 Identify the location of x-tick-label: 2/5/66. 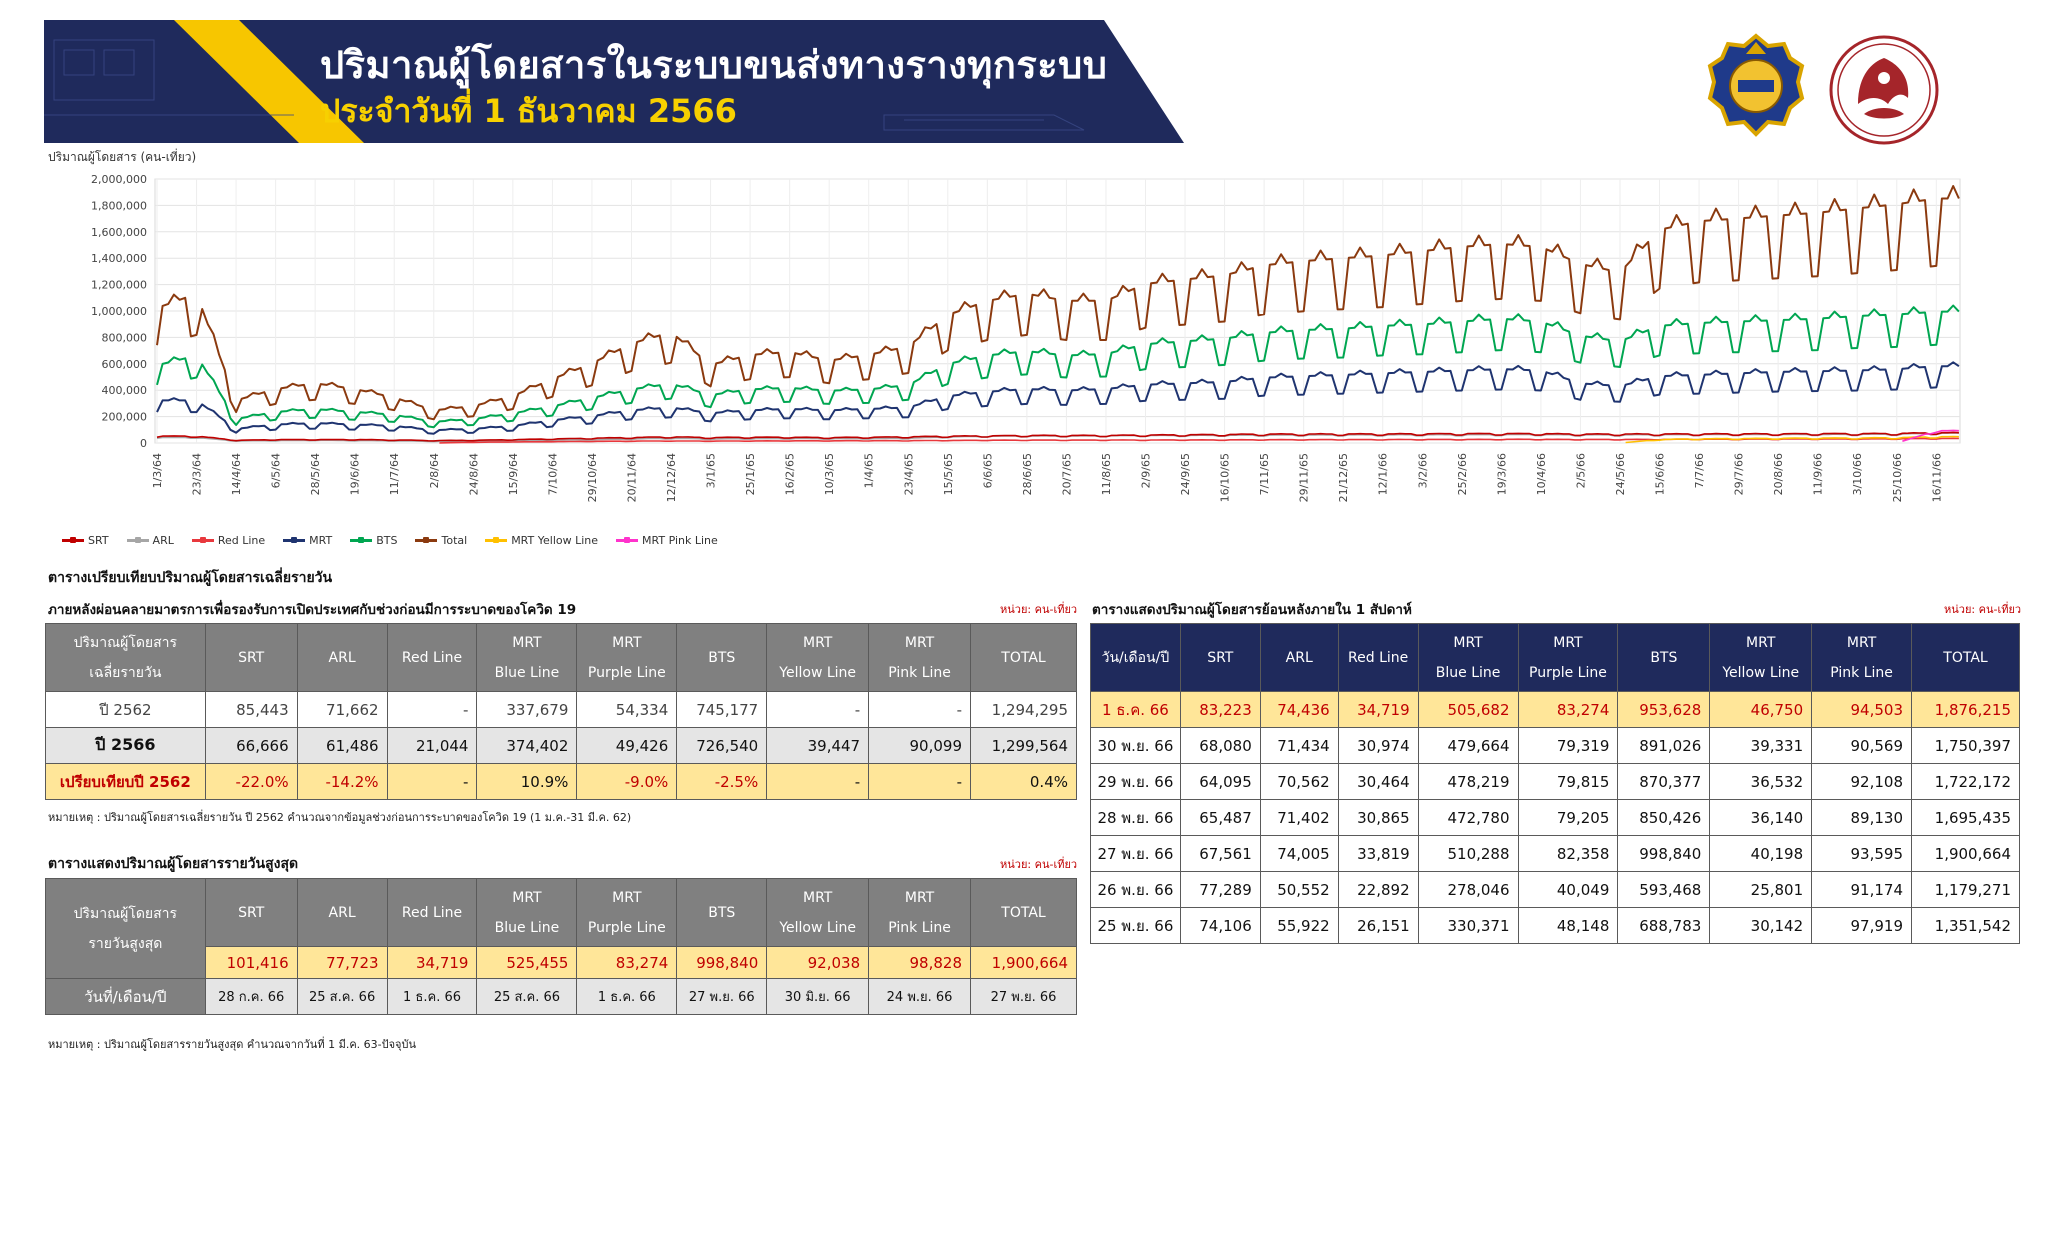
(1580, 470).